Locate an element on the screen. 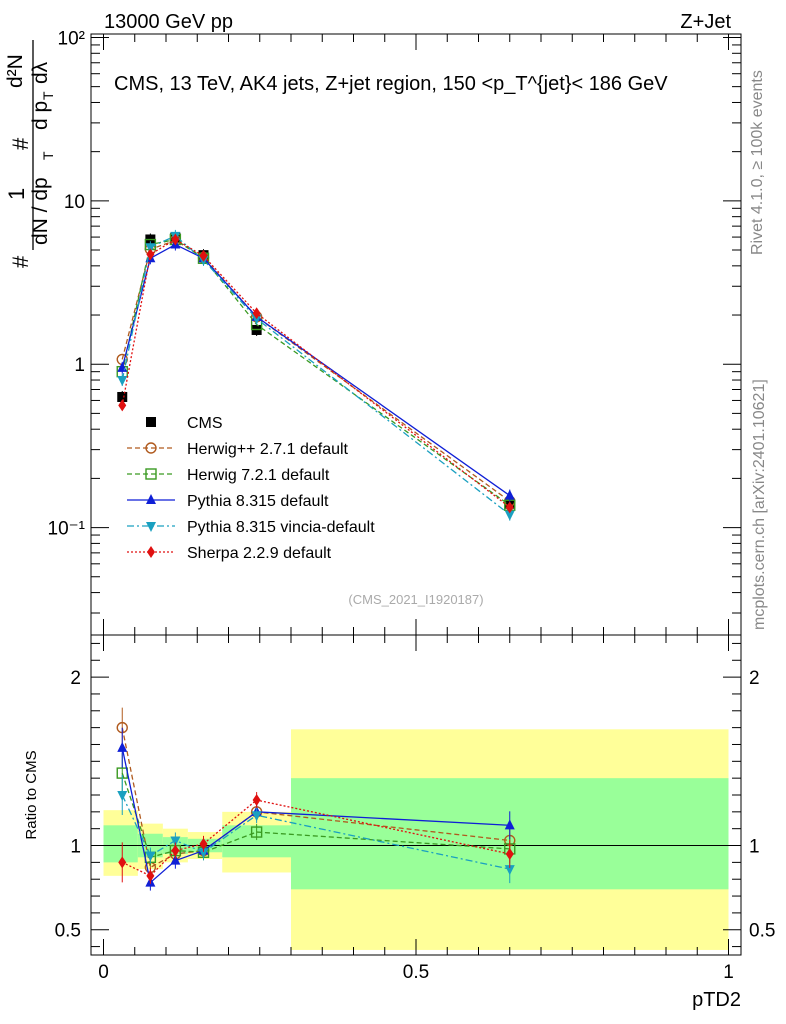 The width and height of the screenshot is (786, 1024). ratio-y-tick-label: 2 is located at coordinates (75, 678).